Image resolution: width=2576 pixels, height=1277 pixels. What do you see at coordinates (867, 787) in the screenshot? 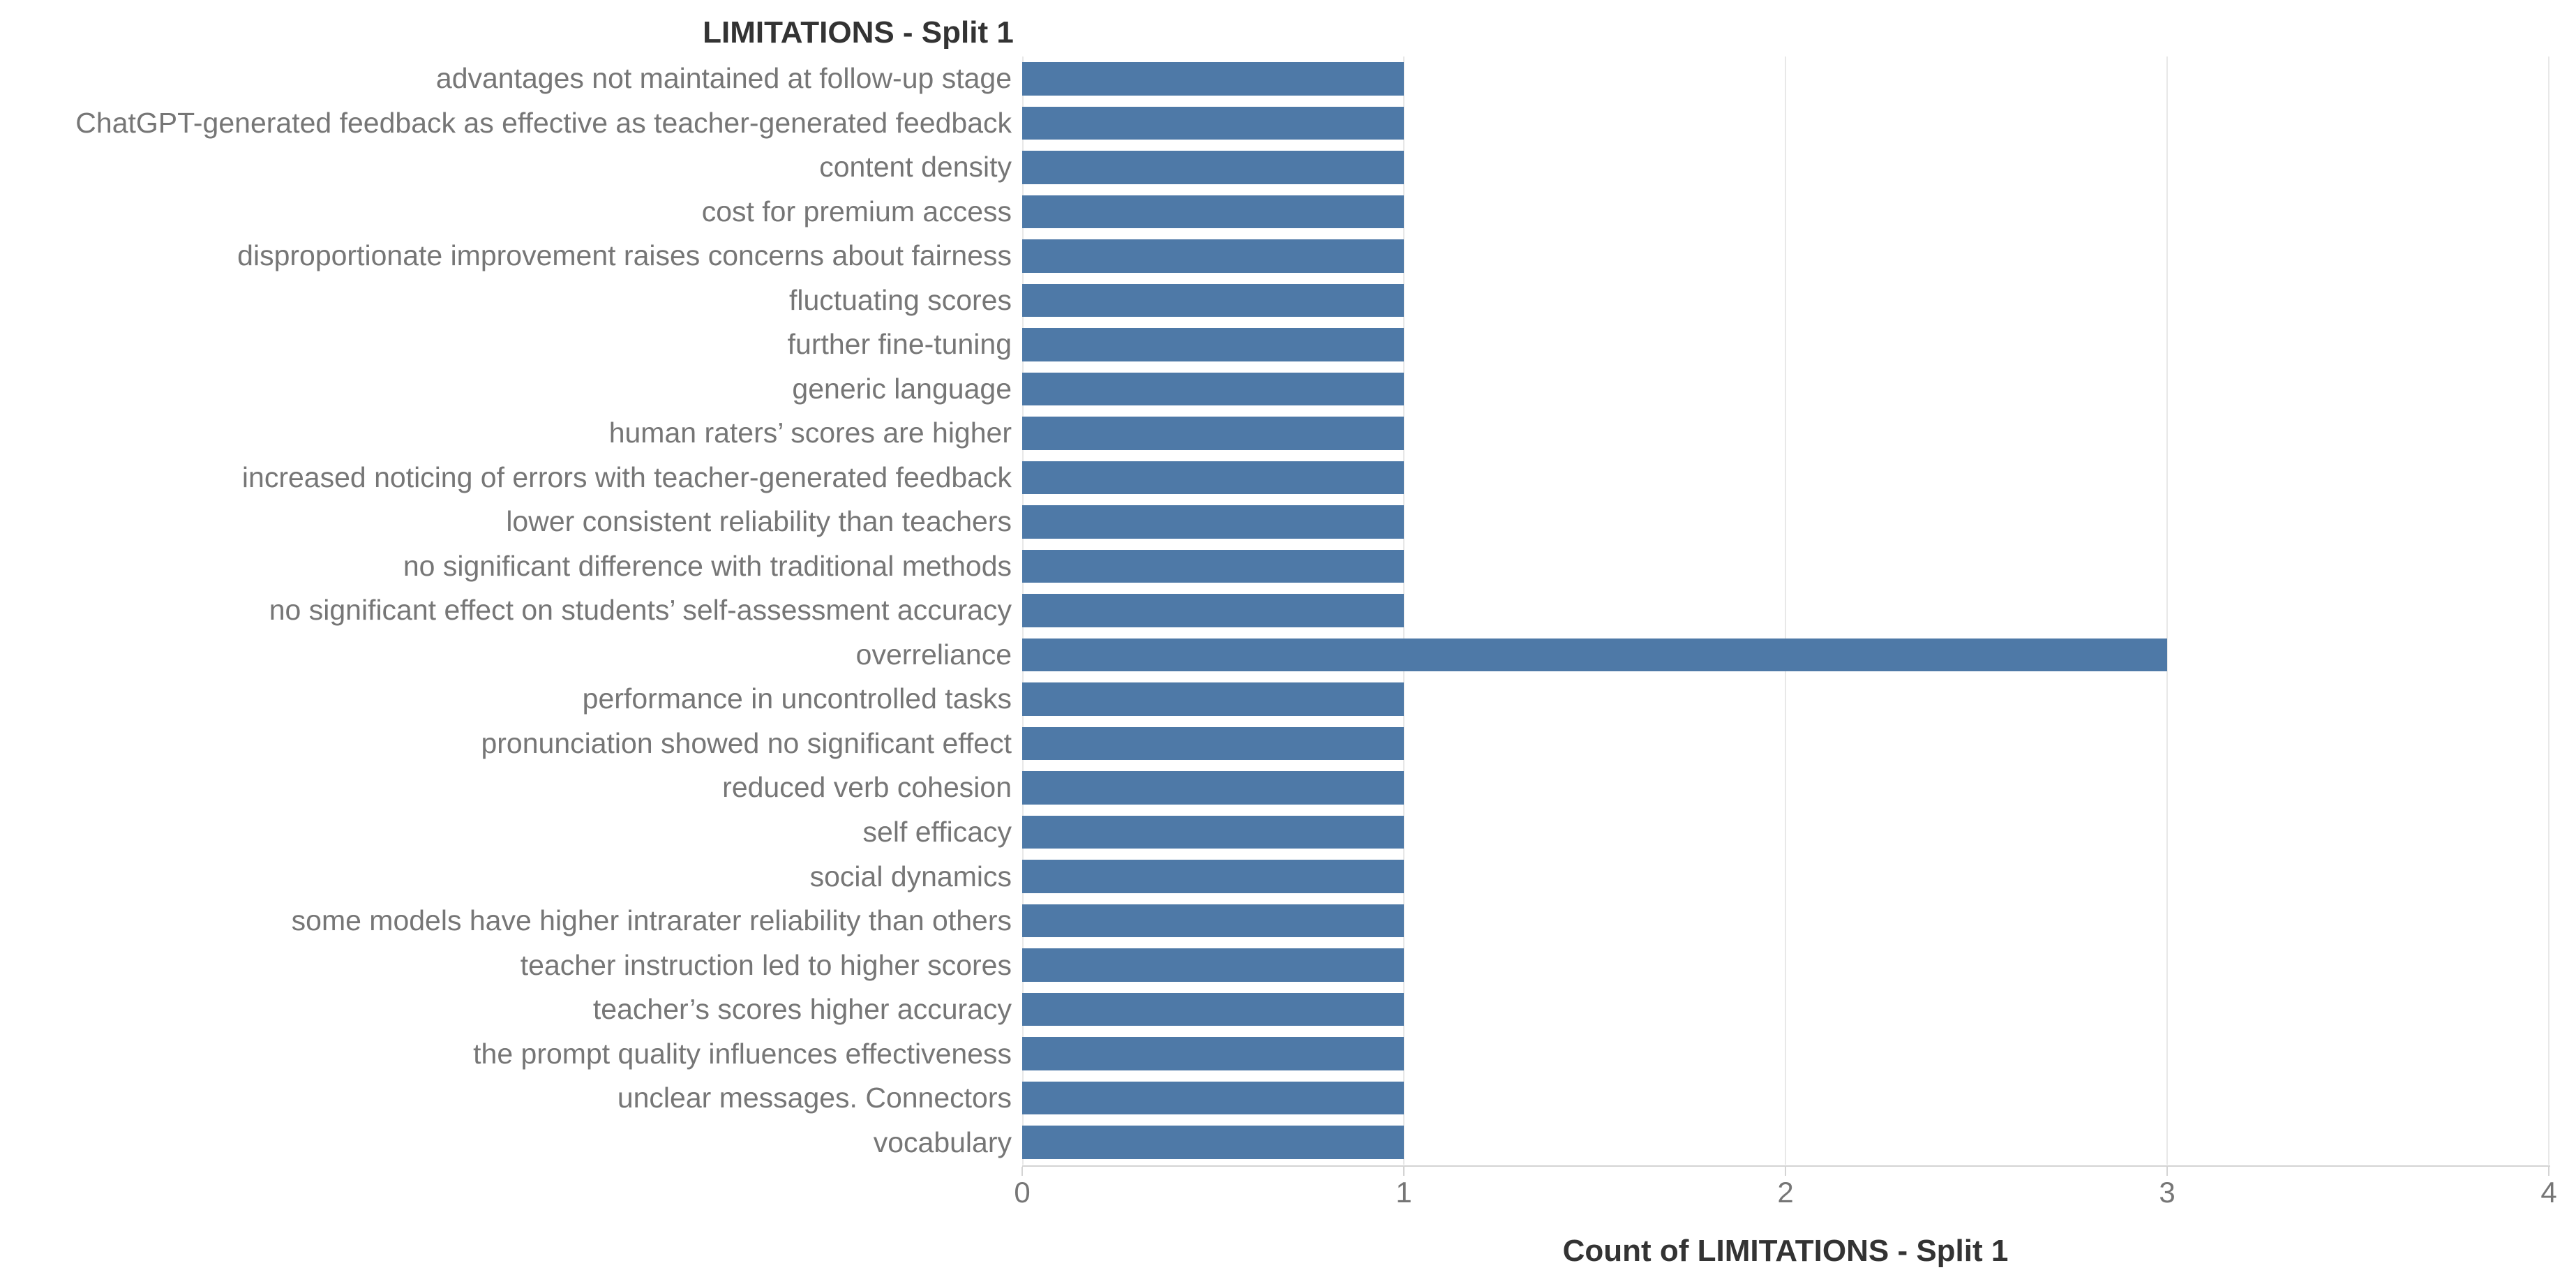
I see `category-label: reduced verb cohesion` at bounding box center [867, 787].